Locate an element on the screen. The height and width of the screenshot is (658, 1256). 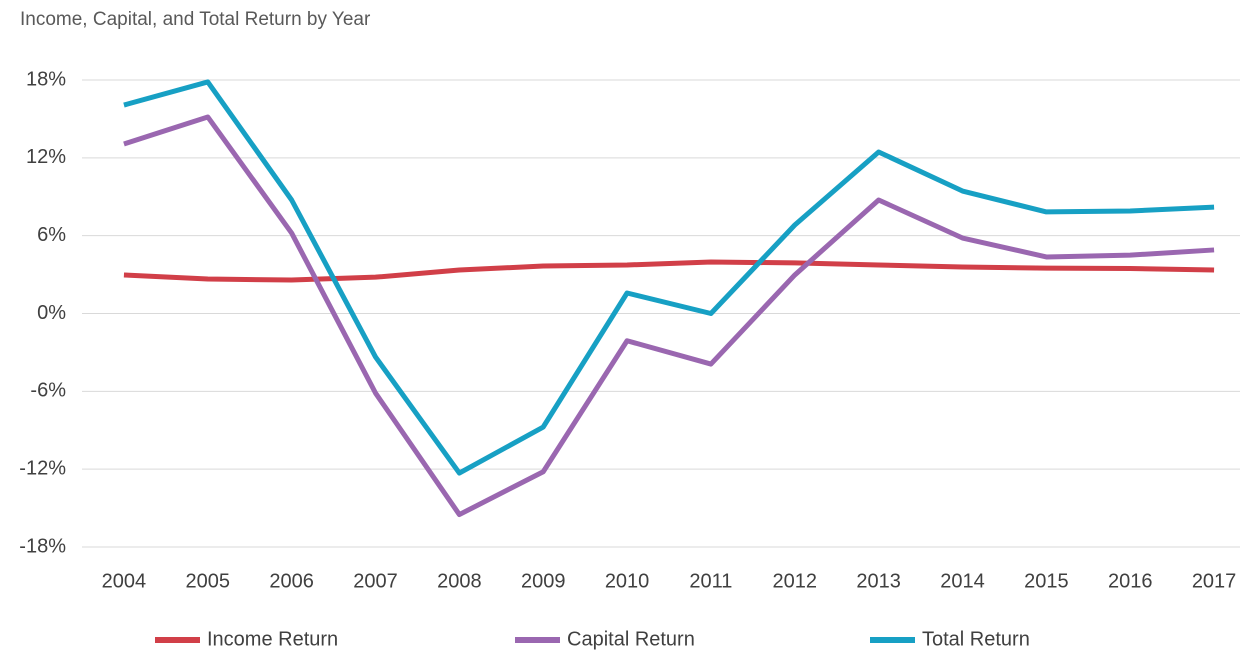
y-tick-label: -18% is located at coordinates (42, 546).